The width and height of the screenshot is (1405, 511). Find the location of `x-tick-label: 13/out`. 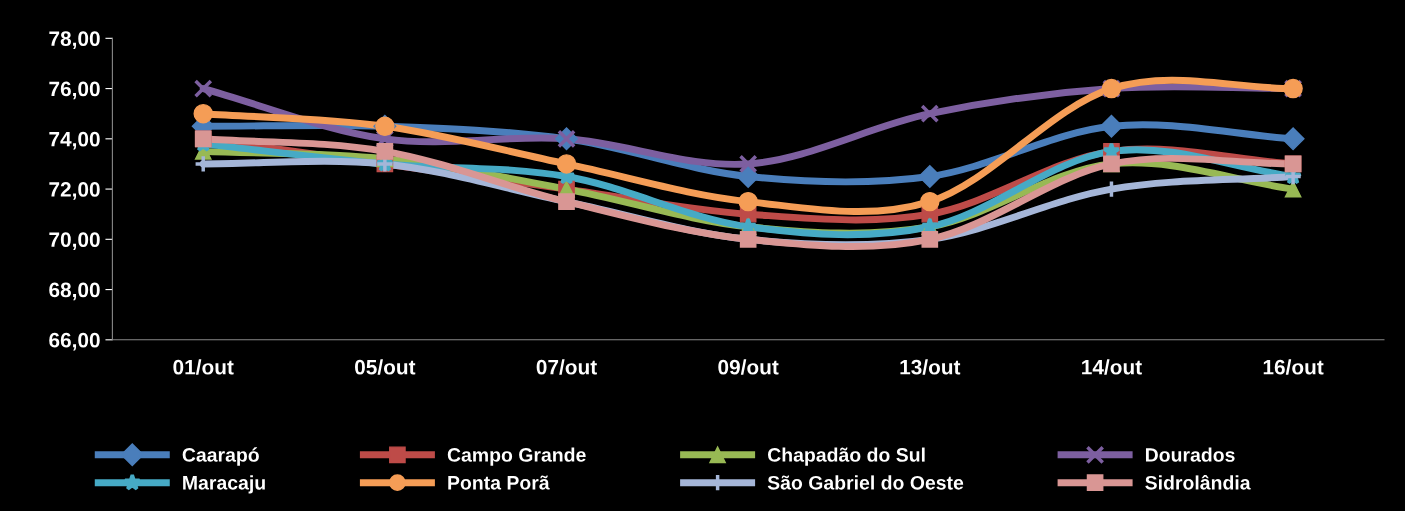

x-tick-label: 13/out is located at coordinates (930, 367).